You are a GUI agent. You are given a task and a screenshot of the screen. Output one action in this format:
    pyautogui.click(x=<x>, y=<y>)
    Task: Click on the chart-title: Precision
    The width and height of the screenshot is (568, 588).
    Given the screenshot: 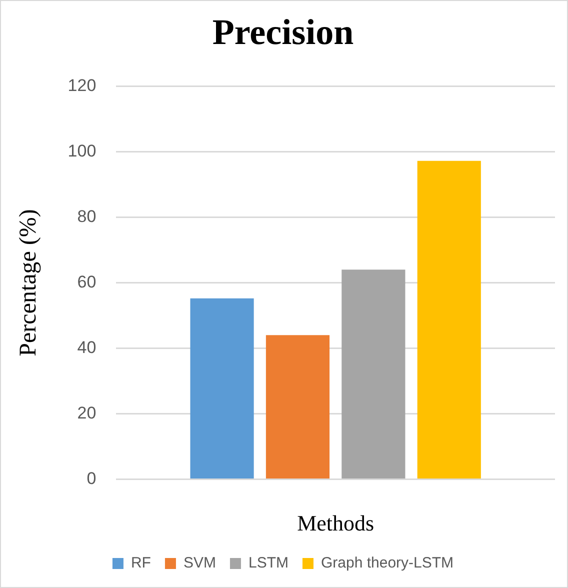 What is the action you would take?
    pyautogui.click(x=283, y=32)
    